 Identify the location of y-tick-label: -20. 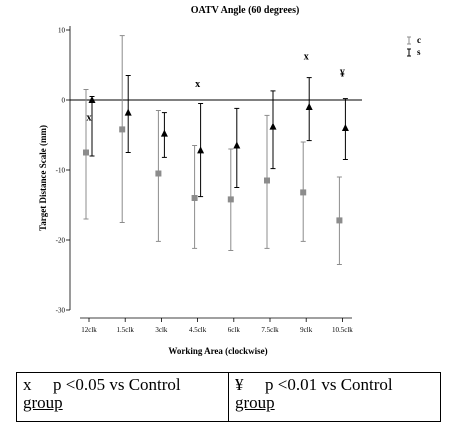
(61, 241).